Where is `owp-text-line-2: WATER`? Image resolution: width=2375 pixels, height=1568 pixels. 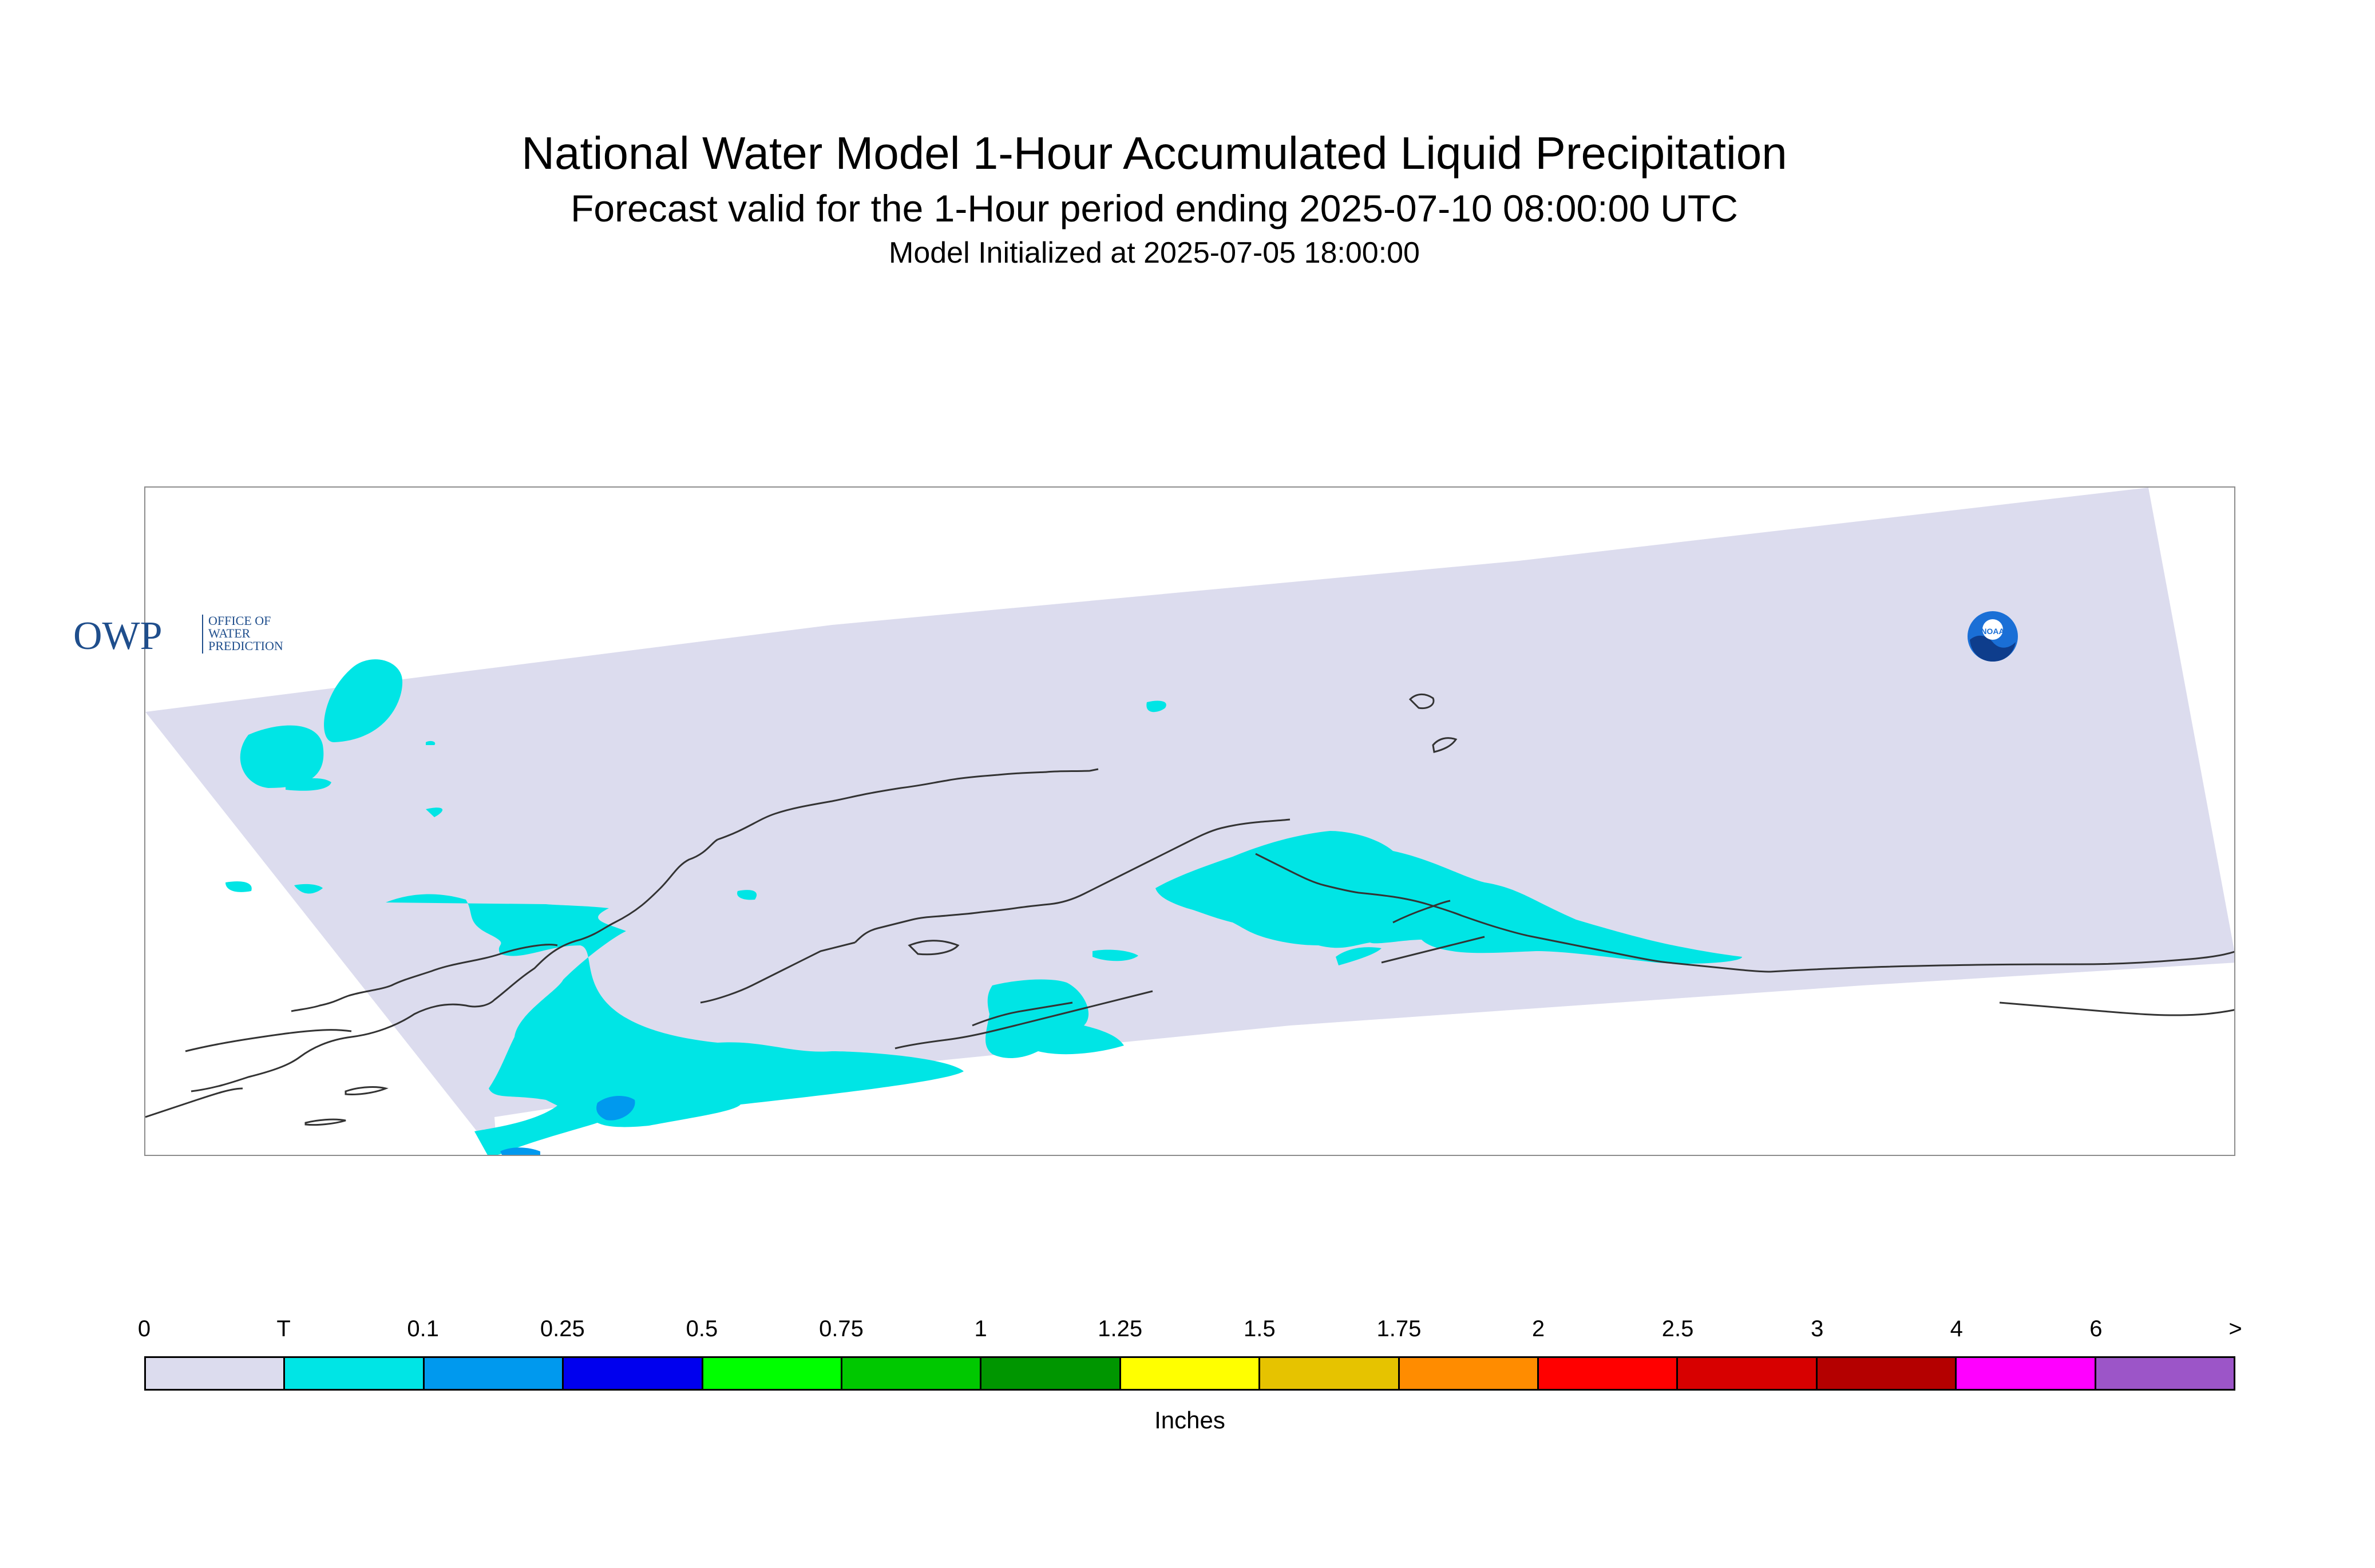 owp-text-line-2: WATER is located at coordinates (230, 633).